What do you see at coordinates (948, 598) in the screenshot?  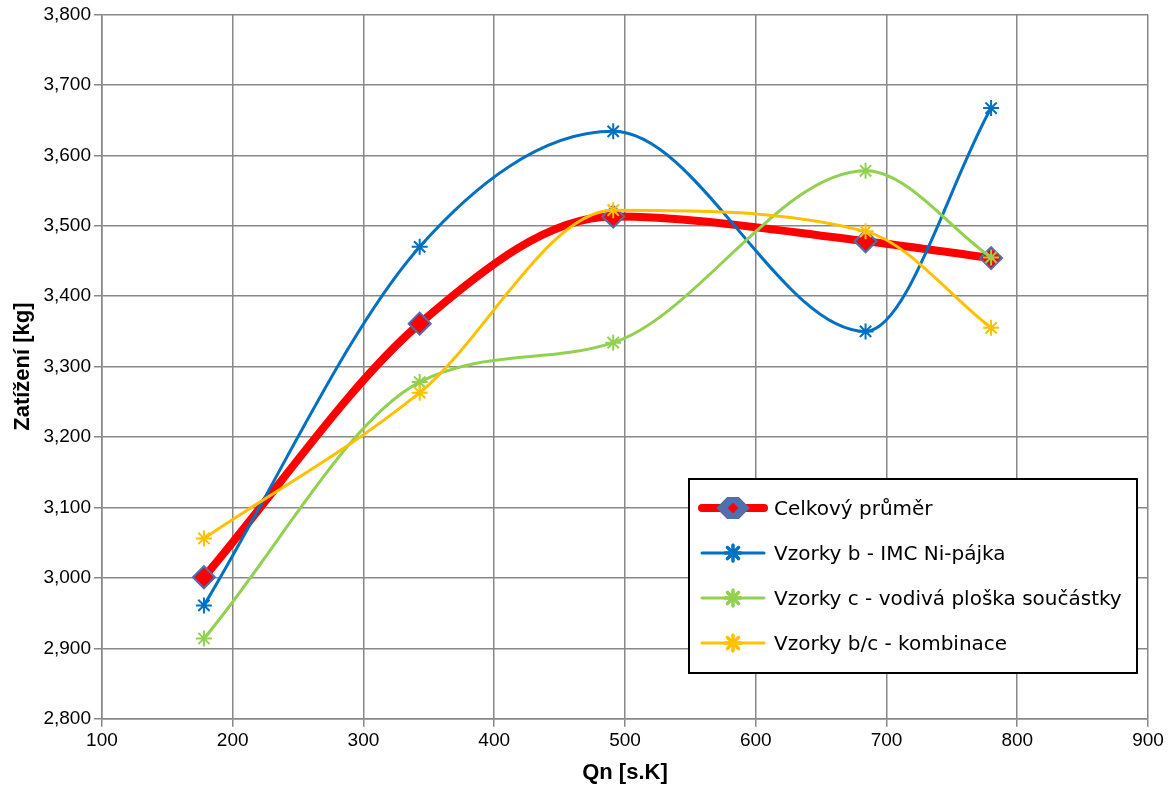 I see `legend-label: Vzorky c - vodivá ploška součástky` at bounding box center [948, 598].